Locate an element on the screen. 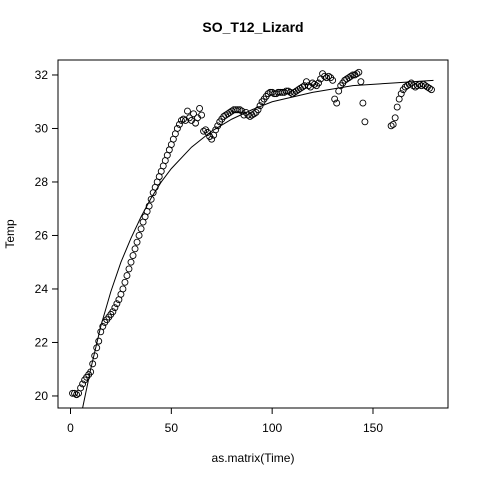 The width and height of the screenshot is (480, 480). y-tick-label: 24 is located at coordinates (42, 289).